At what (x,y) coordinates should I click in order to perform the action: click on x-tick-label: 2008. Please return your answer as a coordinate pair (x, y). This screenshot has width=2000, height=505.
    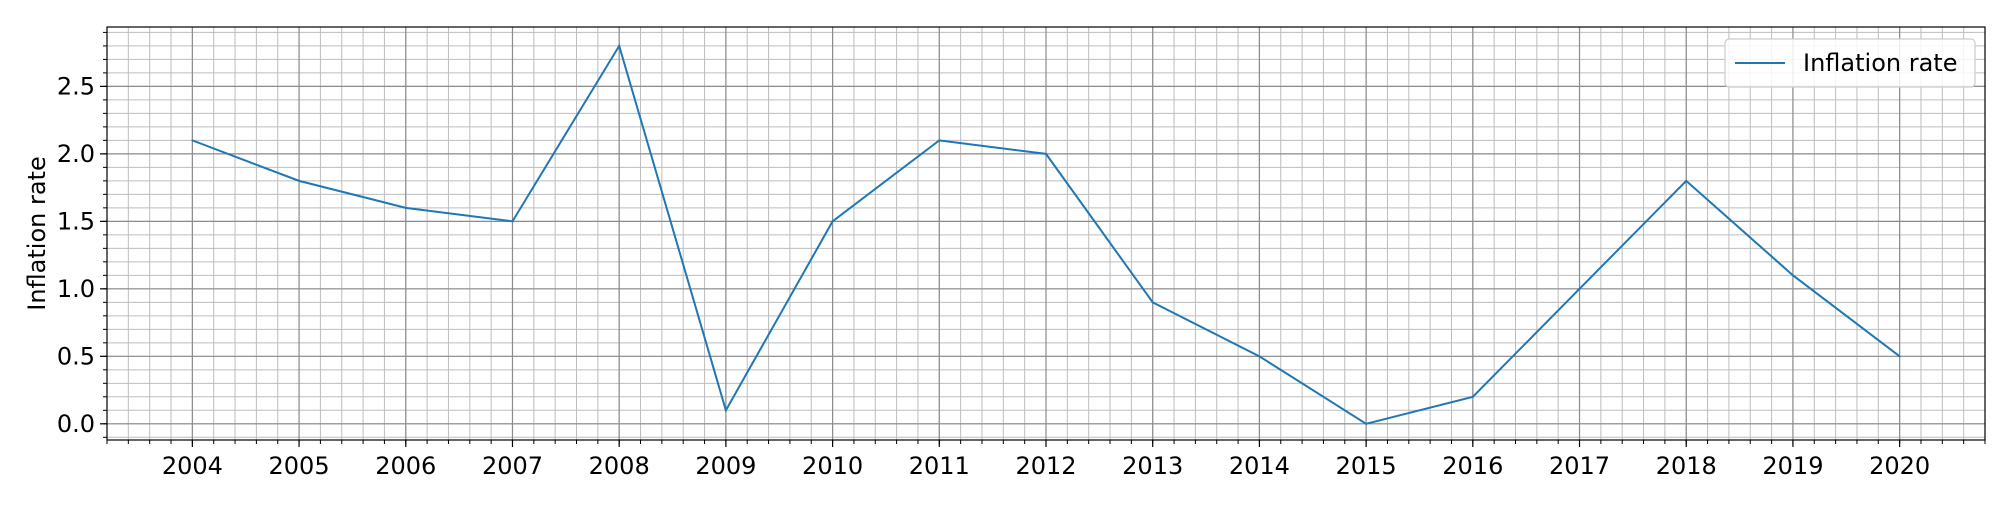
    Looking at the image, I should click on (619, 466).